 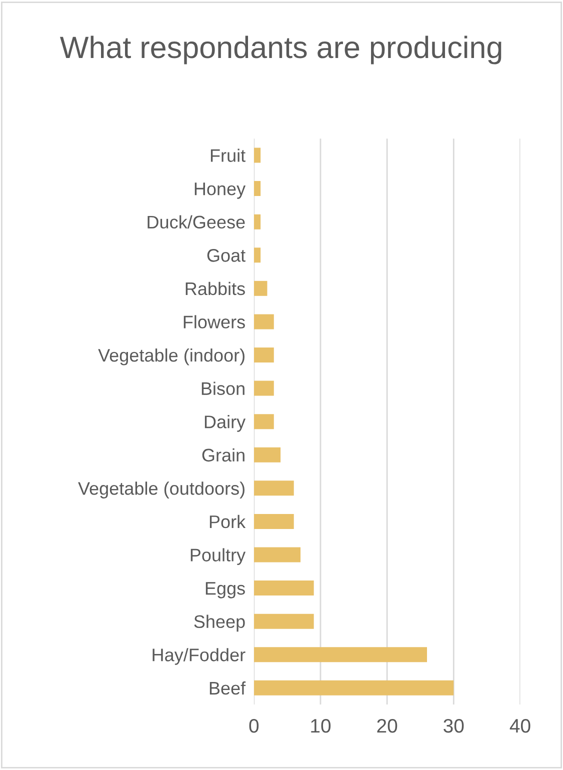 What do you see at coordinates (219, 623) in the screenshot?
I see `y-tick-label: Sheep` at bounding box center [219, 623].